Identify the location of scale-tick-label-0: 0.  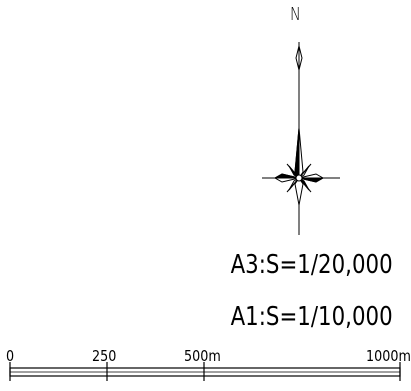
(10, 356).